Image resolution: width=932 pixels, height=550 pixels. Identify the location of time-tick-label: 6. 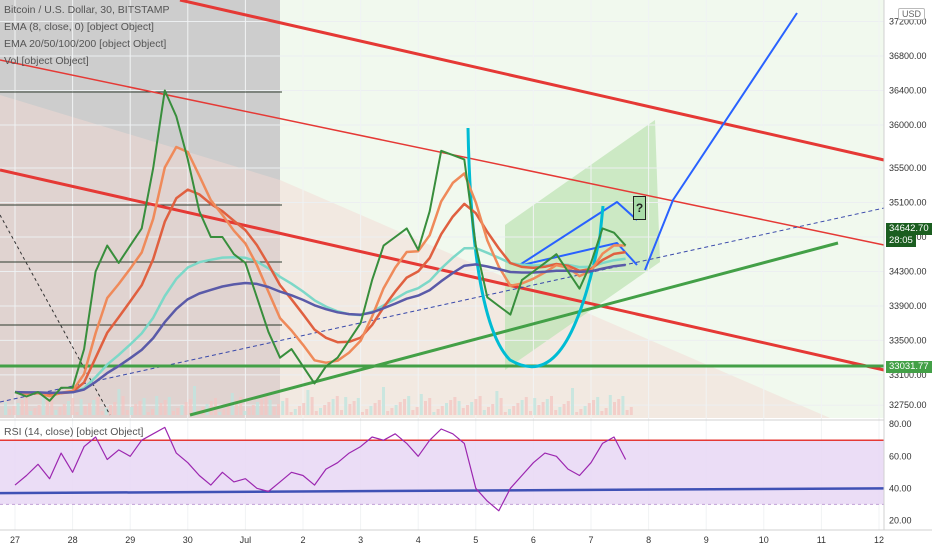
(533, 540).